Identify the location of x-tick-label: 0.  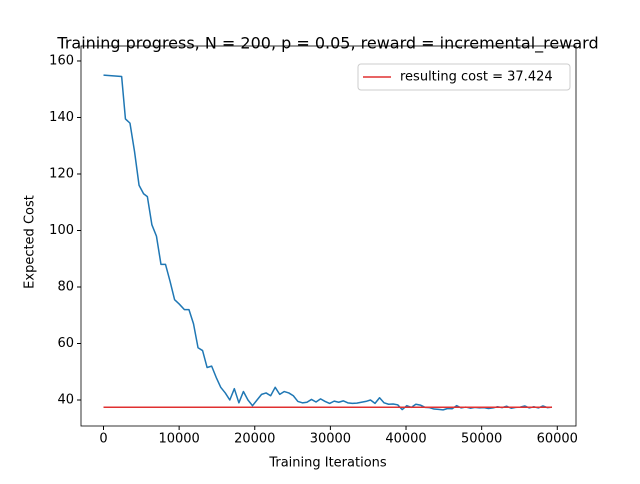
(103, 439).